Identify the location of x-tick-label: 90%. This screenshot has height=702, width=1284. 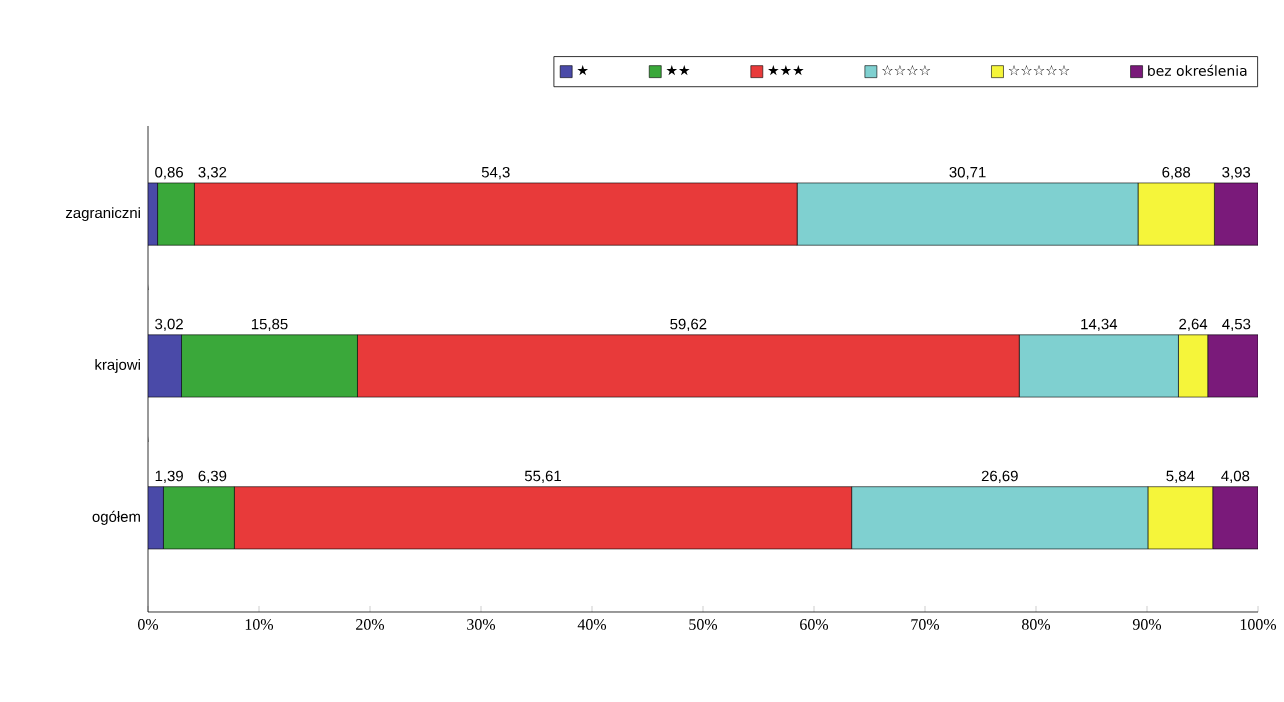
(1147, 624).